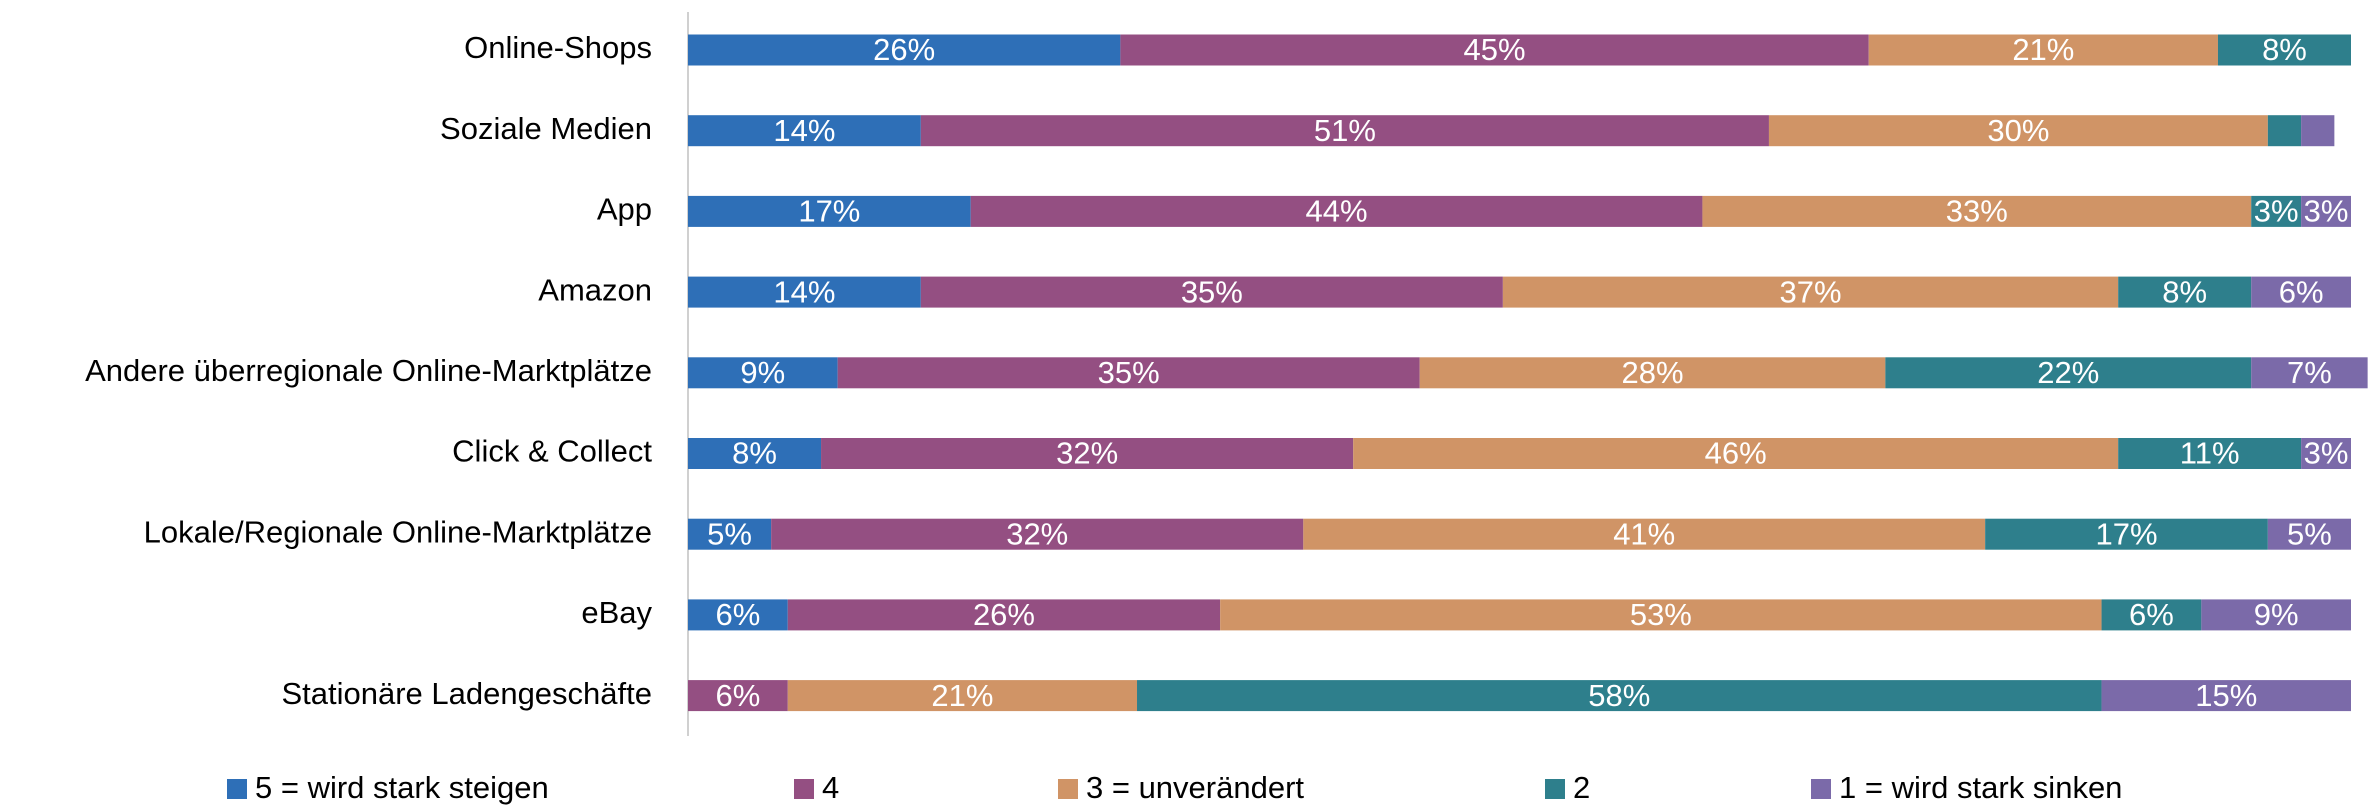 The image size is (2371, 807). What do you see at coordinates (558, 47) in the screenshot?
I see `y-tick-label: Online-Shops` at bounding box center [558, 47].